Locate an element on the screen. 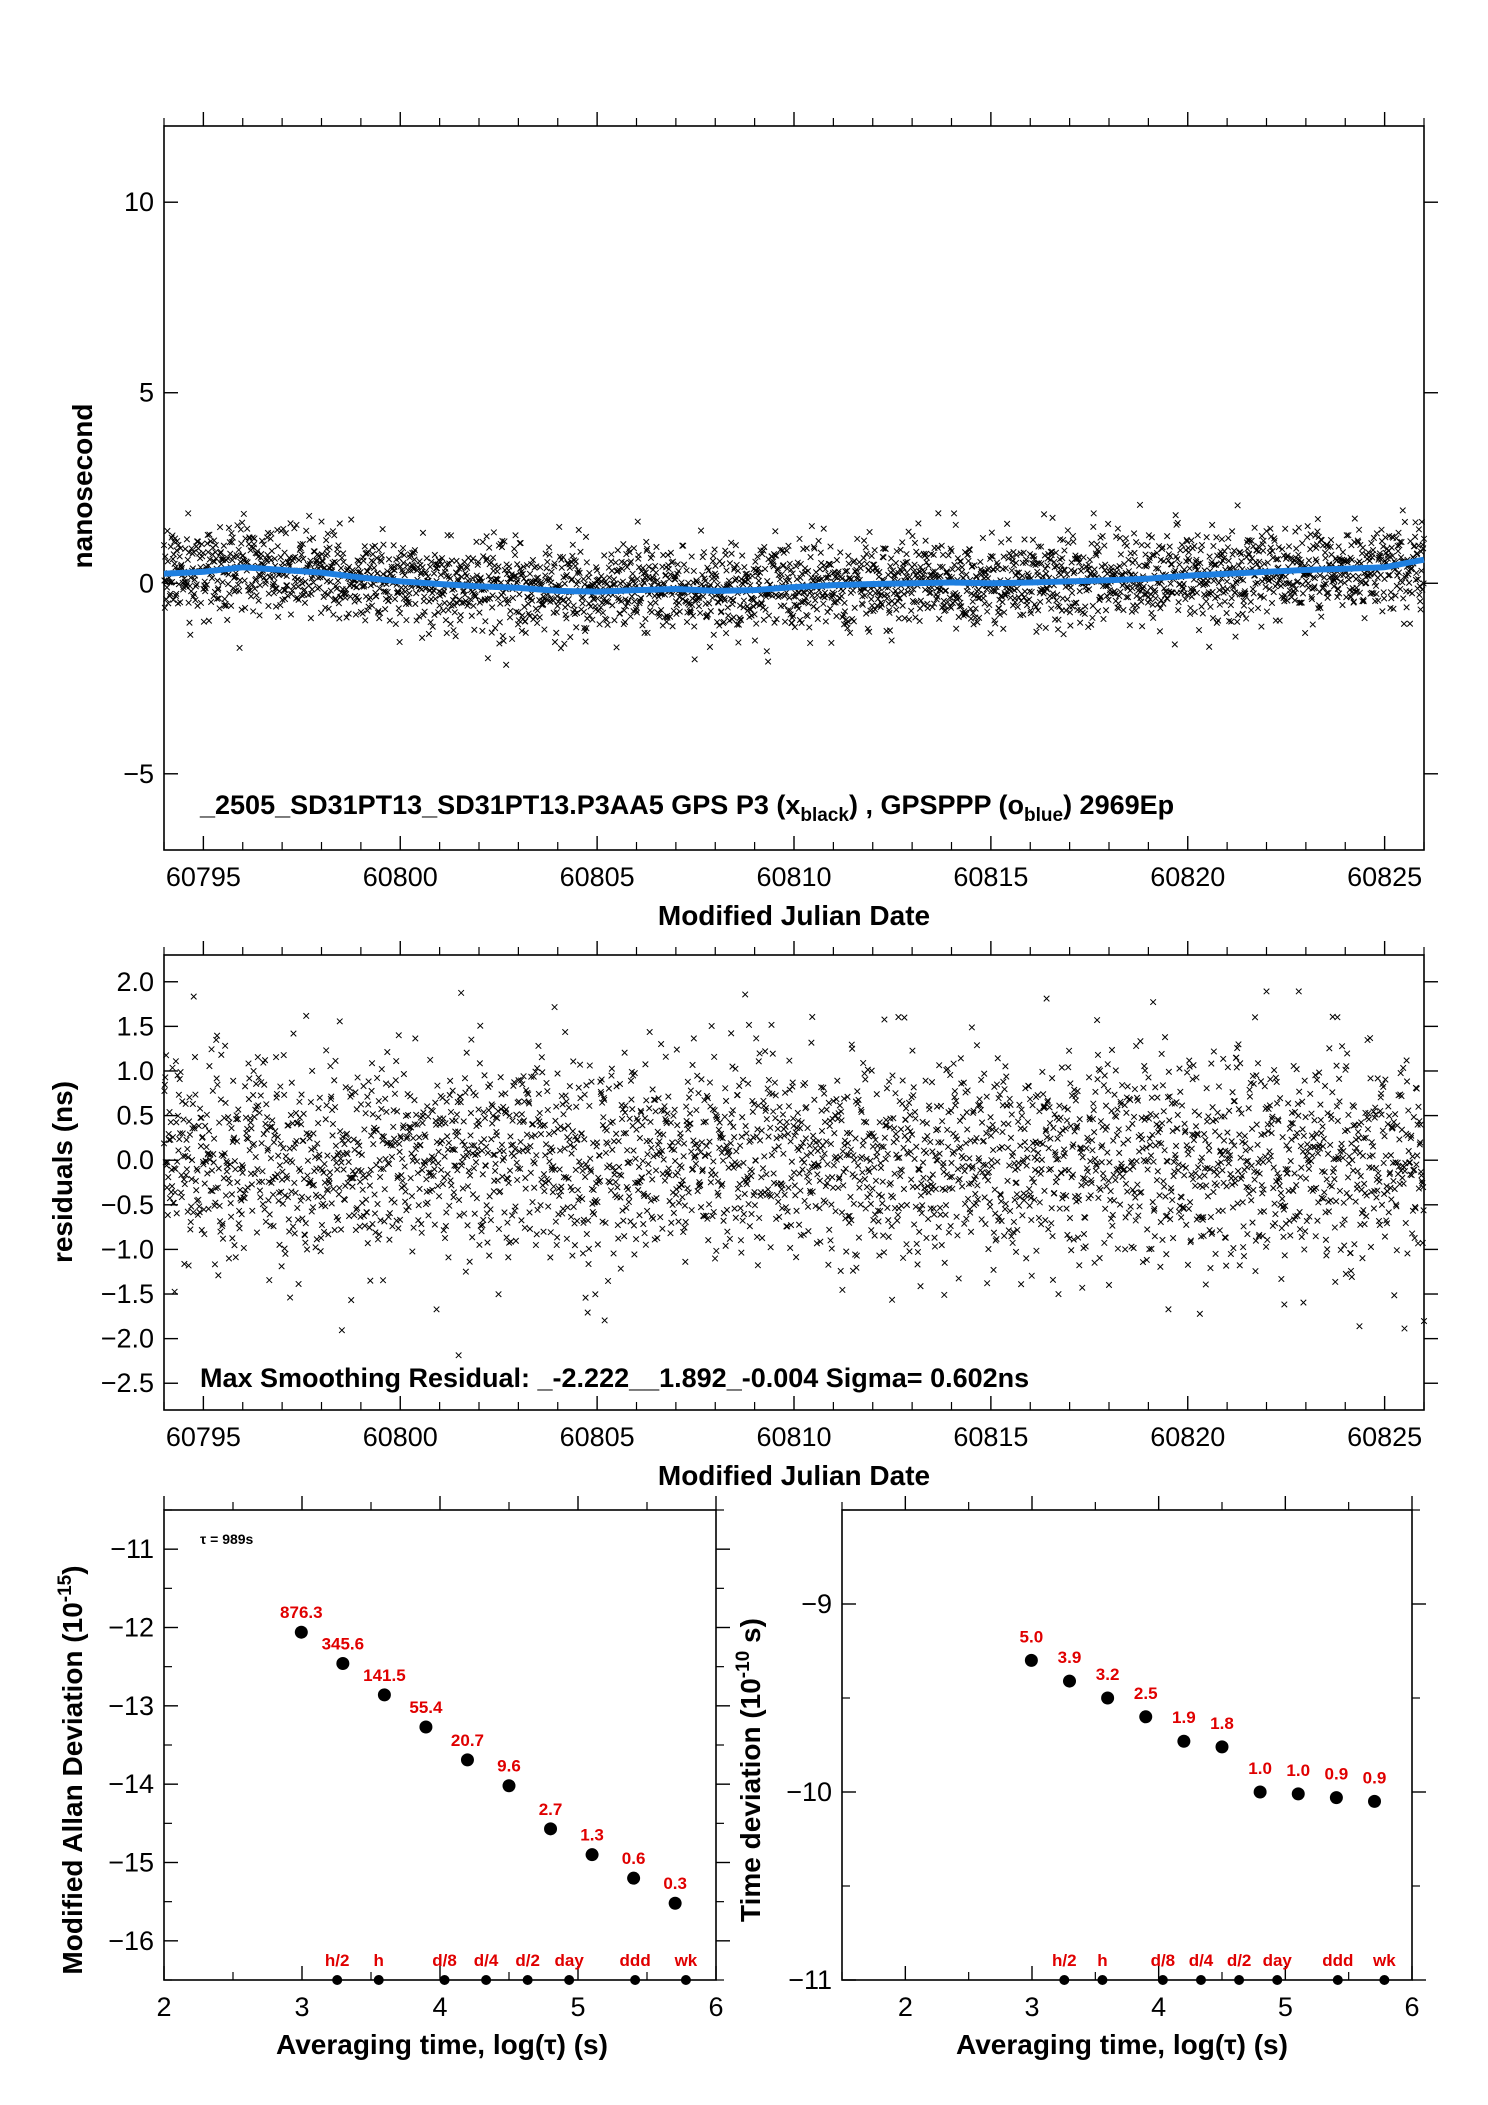 Image resolution: width=1488 pixels, height=2105 pixels. y-tick-label: −5 is located at coordinates (138, 774).